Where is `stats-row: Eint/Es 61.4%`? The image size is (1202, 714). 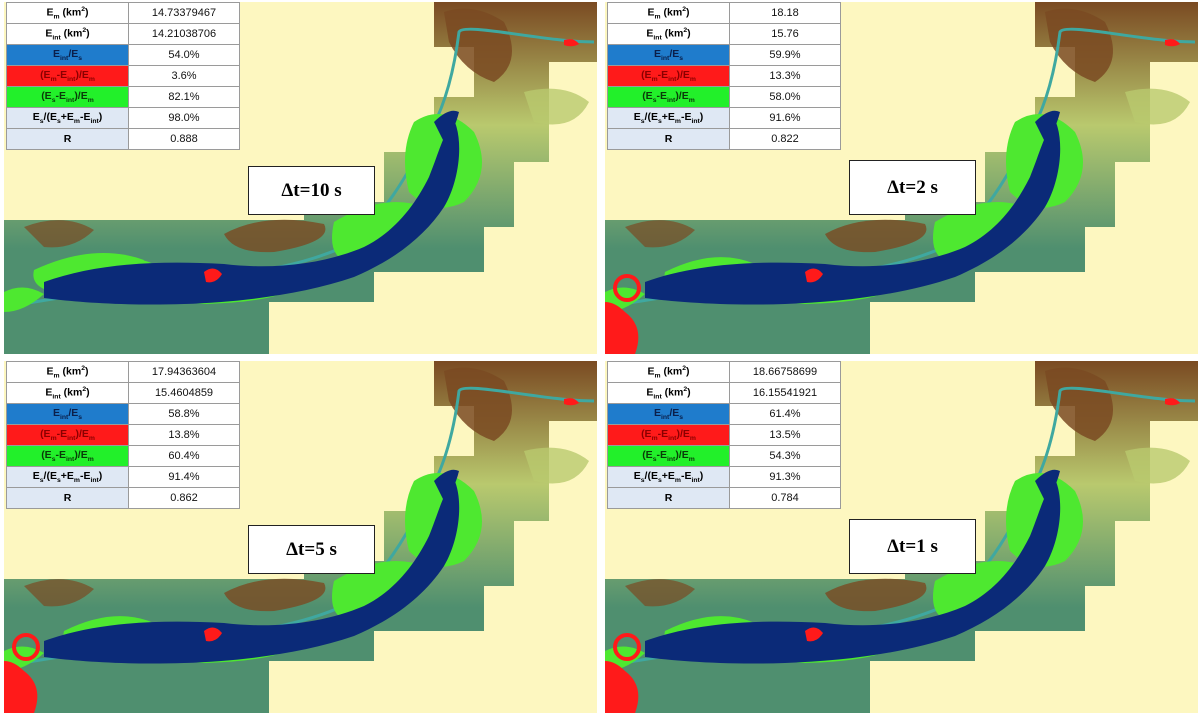
stats-row: Eint/Es 61.4% is located at coordinates (724, 414).